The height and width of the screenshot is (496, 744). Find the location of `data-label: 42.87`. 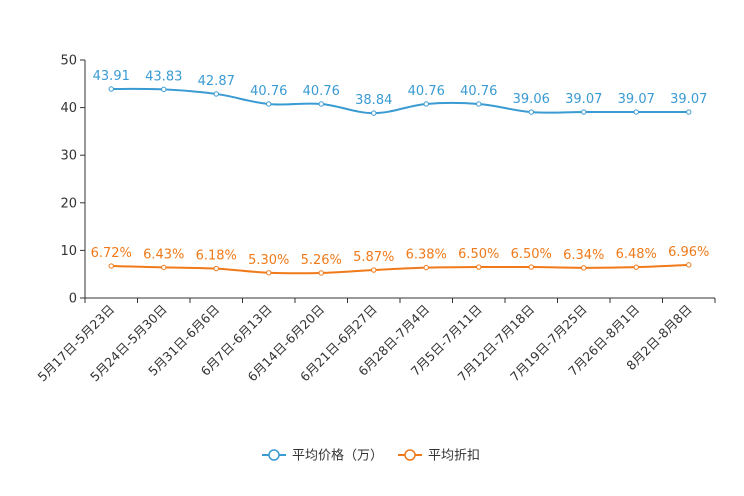

data-label: 42.87 is located at coordinates (216, 81).